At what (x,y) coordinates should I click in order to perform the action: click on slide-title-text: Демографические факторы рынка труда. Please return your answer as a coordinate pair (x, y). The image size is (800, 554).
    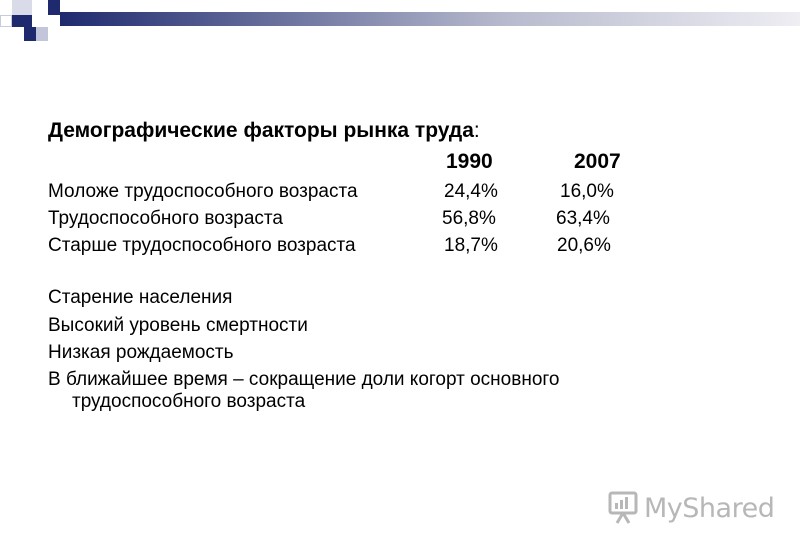
    Looking at the image, I should click on (261, 130).